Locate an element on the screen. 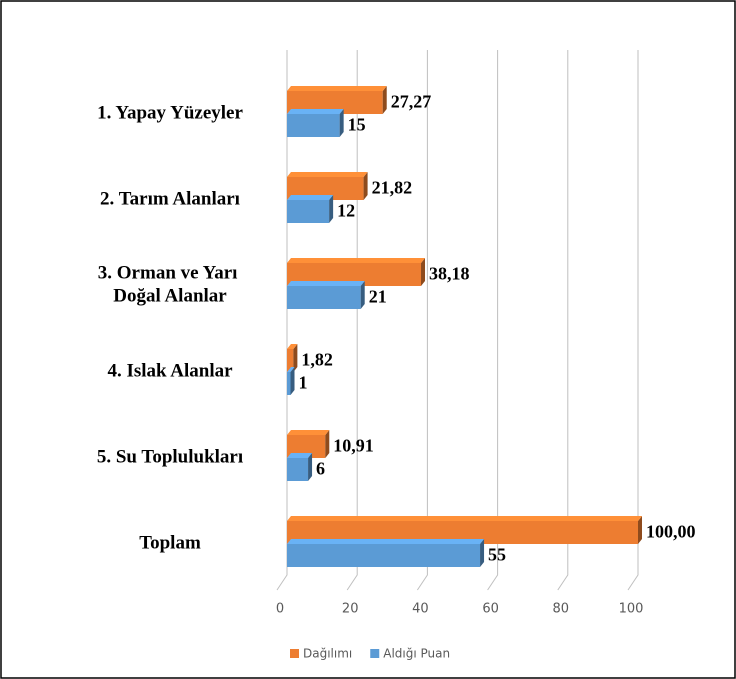 This screenshot has width=736, height=679. legend-label: Aldığı Puan is located at coordinates (416, 654).